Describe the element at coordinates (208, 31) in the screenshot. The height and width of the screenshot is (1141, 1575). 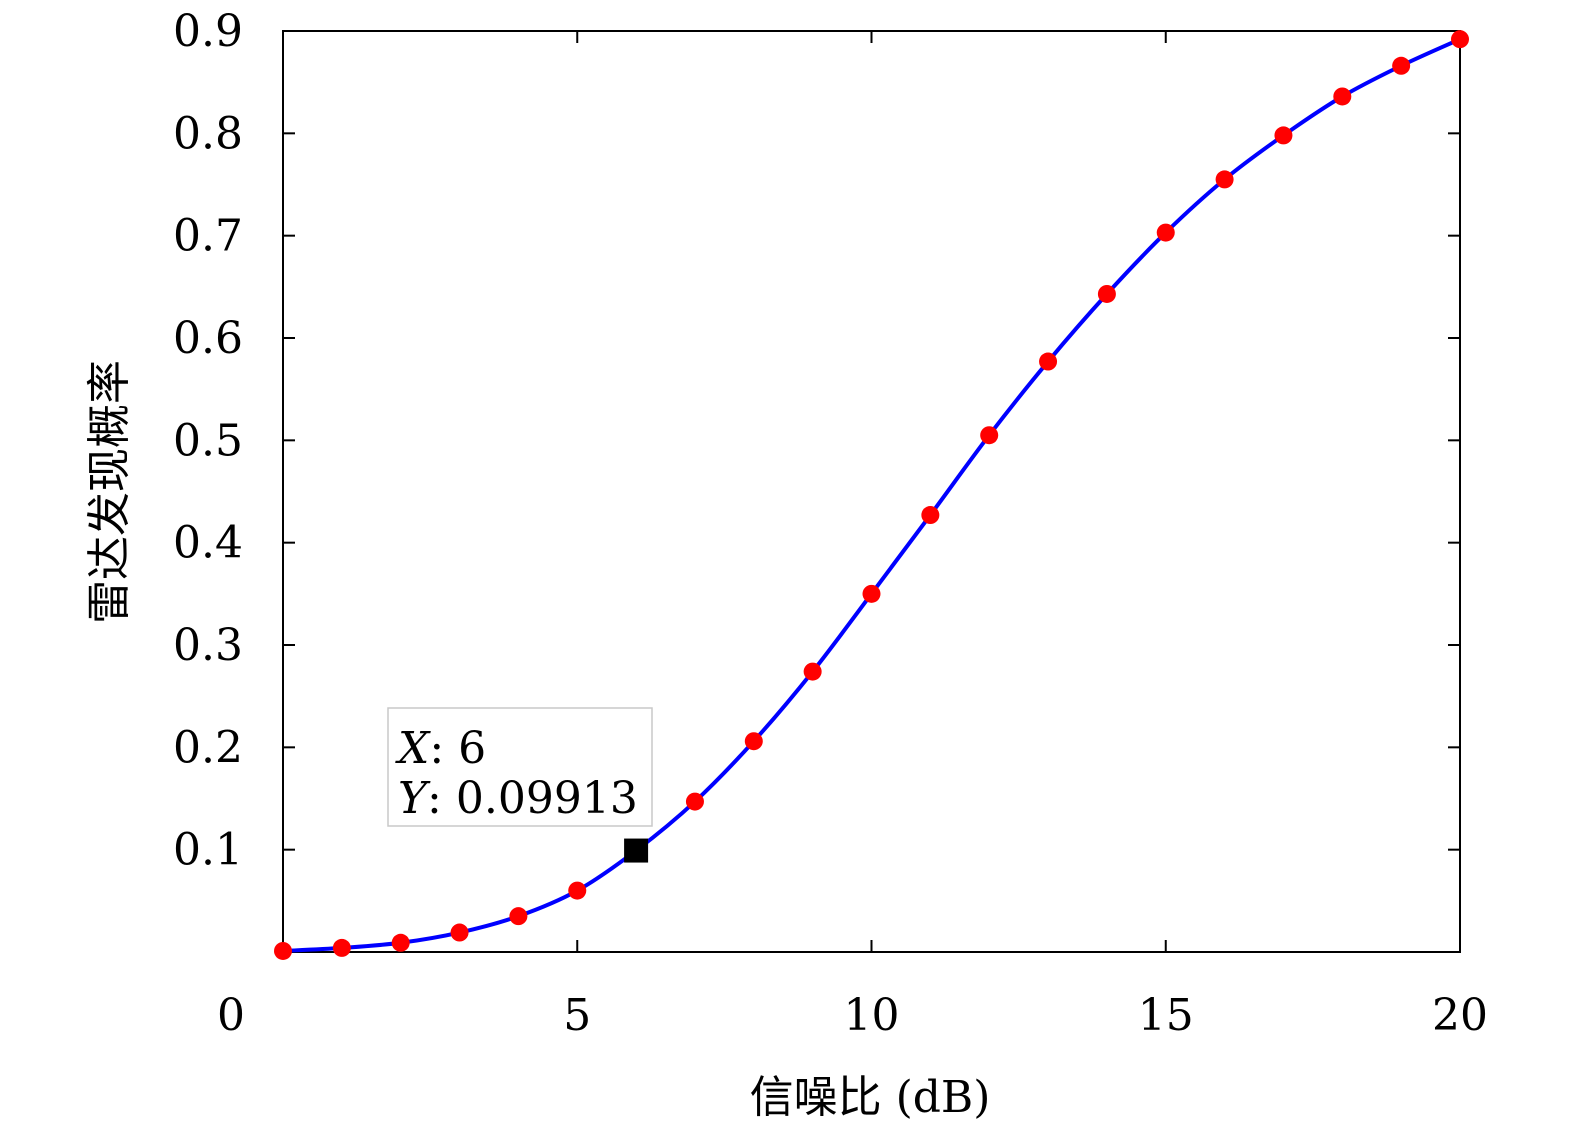
I see `y-tick-label-8: 0.9` at that location.